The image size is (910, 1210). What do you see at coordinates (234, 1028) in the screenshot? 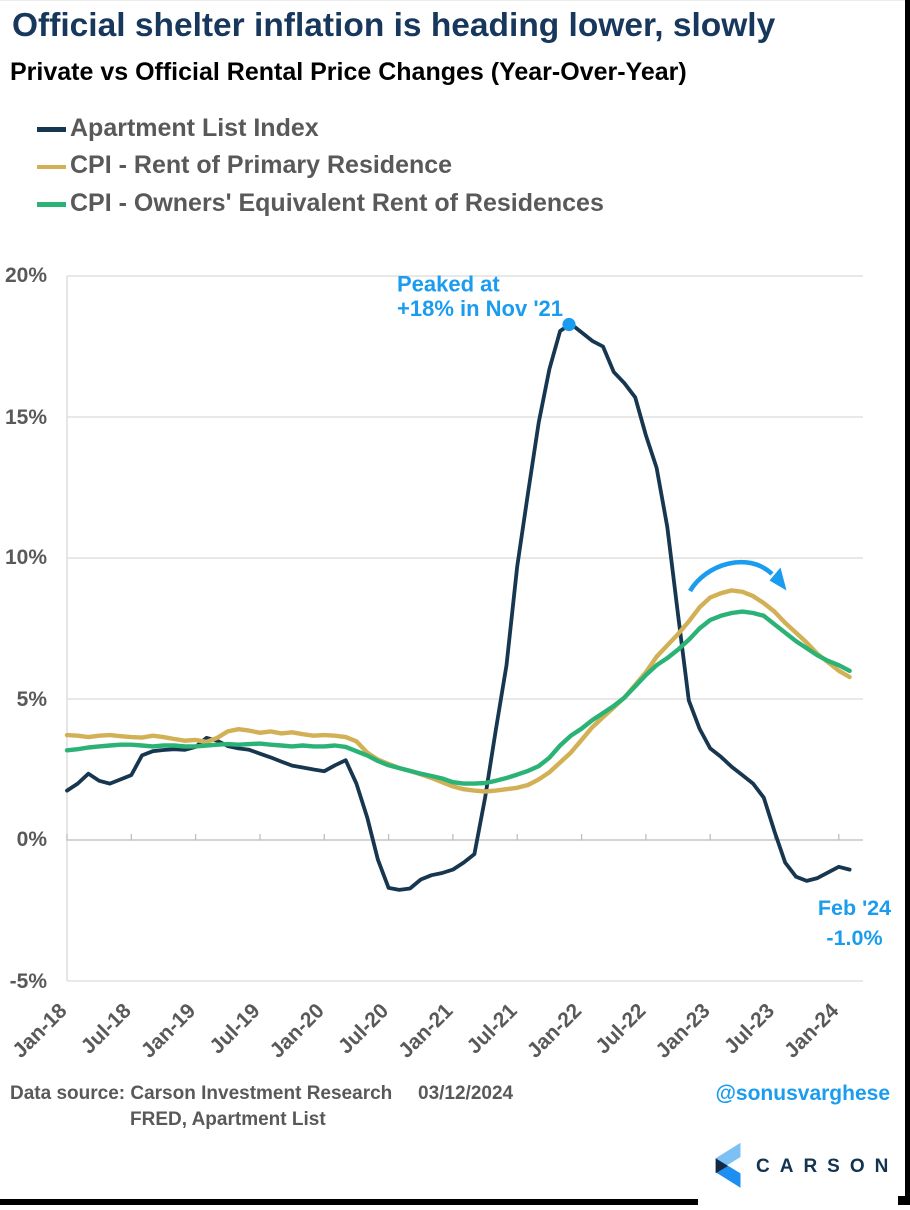
I see `svg-text: Jul-19` at bounding box center [234, 1028].